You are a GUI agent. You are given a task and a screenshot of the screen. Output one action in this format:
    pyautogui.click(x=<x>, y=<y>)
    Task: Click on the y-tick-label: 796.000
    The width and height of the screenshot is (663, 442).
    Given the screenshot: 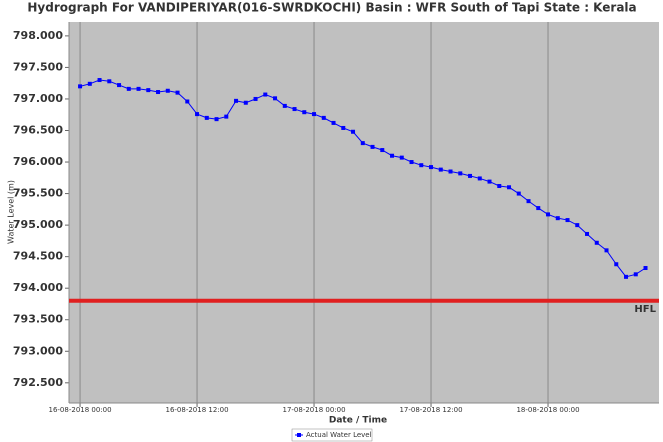 What is the action you would take?
    pyautogui.click(x=38, y=161)
    